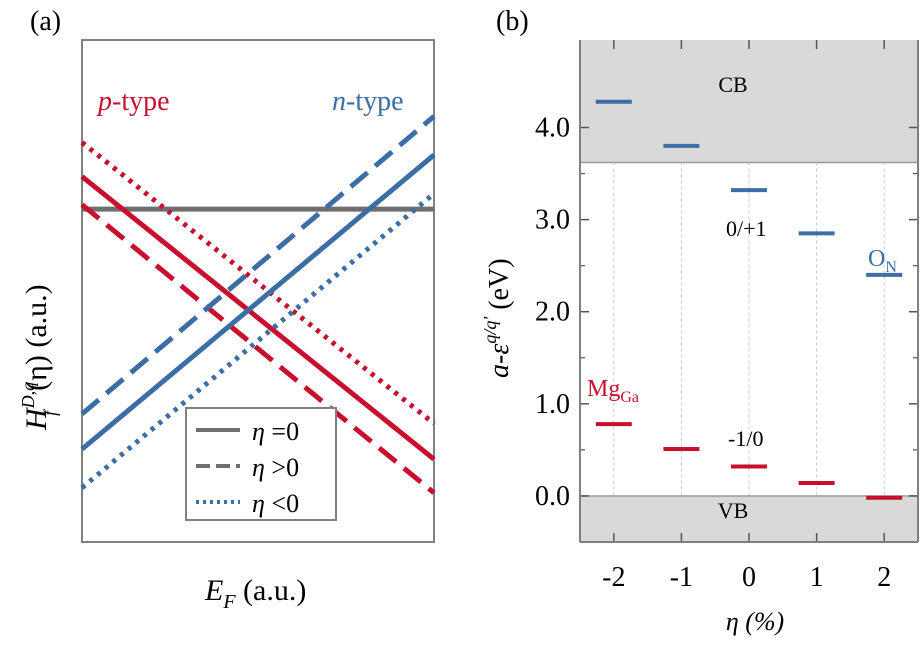  What do you see at coordinates (45, 21) in the screenshot?
I see `panel-a-label: (a)` at bounding box center [45, 21].